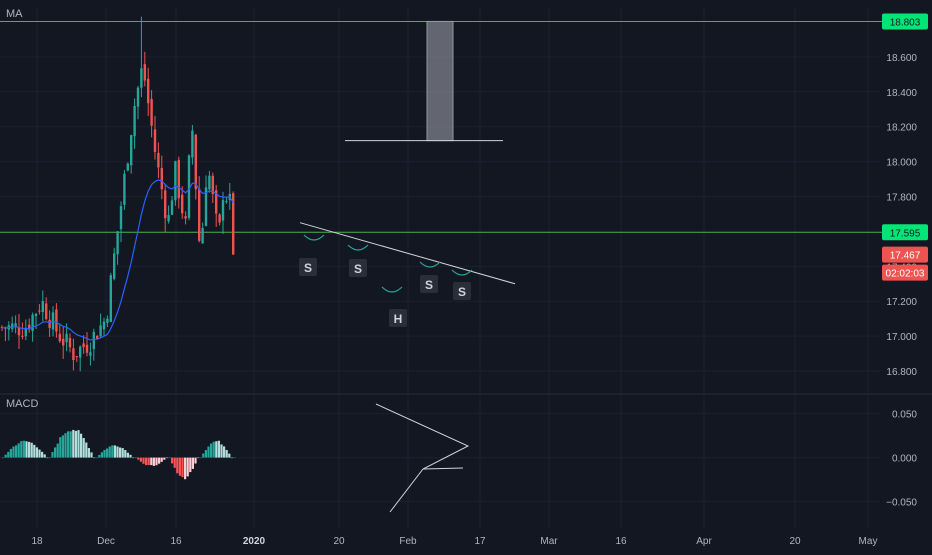 The height and width of the screenshot is (555, 932). What do you see at coordinates (549, 541) in the screenshot?
I see `x-tick-label: Mar` at bounding box center [549, 541].